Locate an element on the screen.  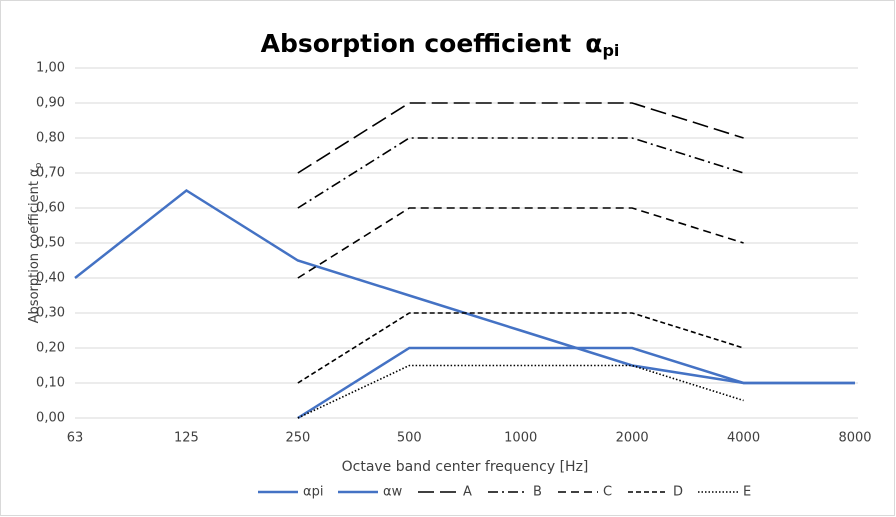
y-tick-label: 0,20 is located at coordinates (50, 348).